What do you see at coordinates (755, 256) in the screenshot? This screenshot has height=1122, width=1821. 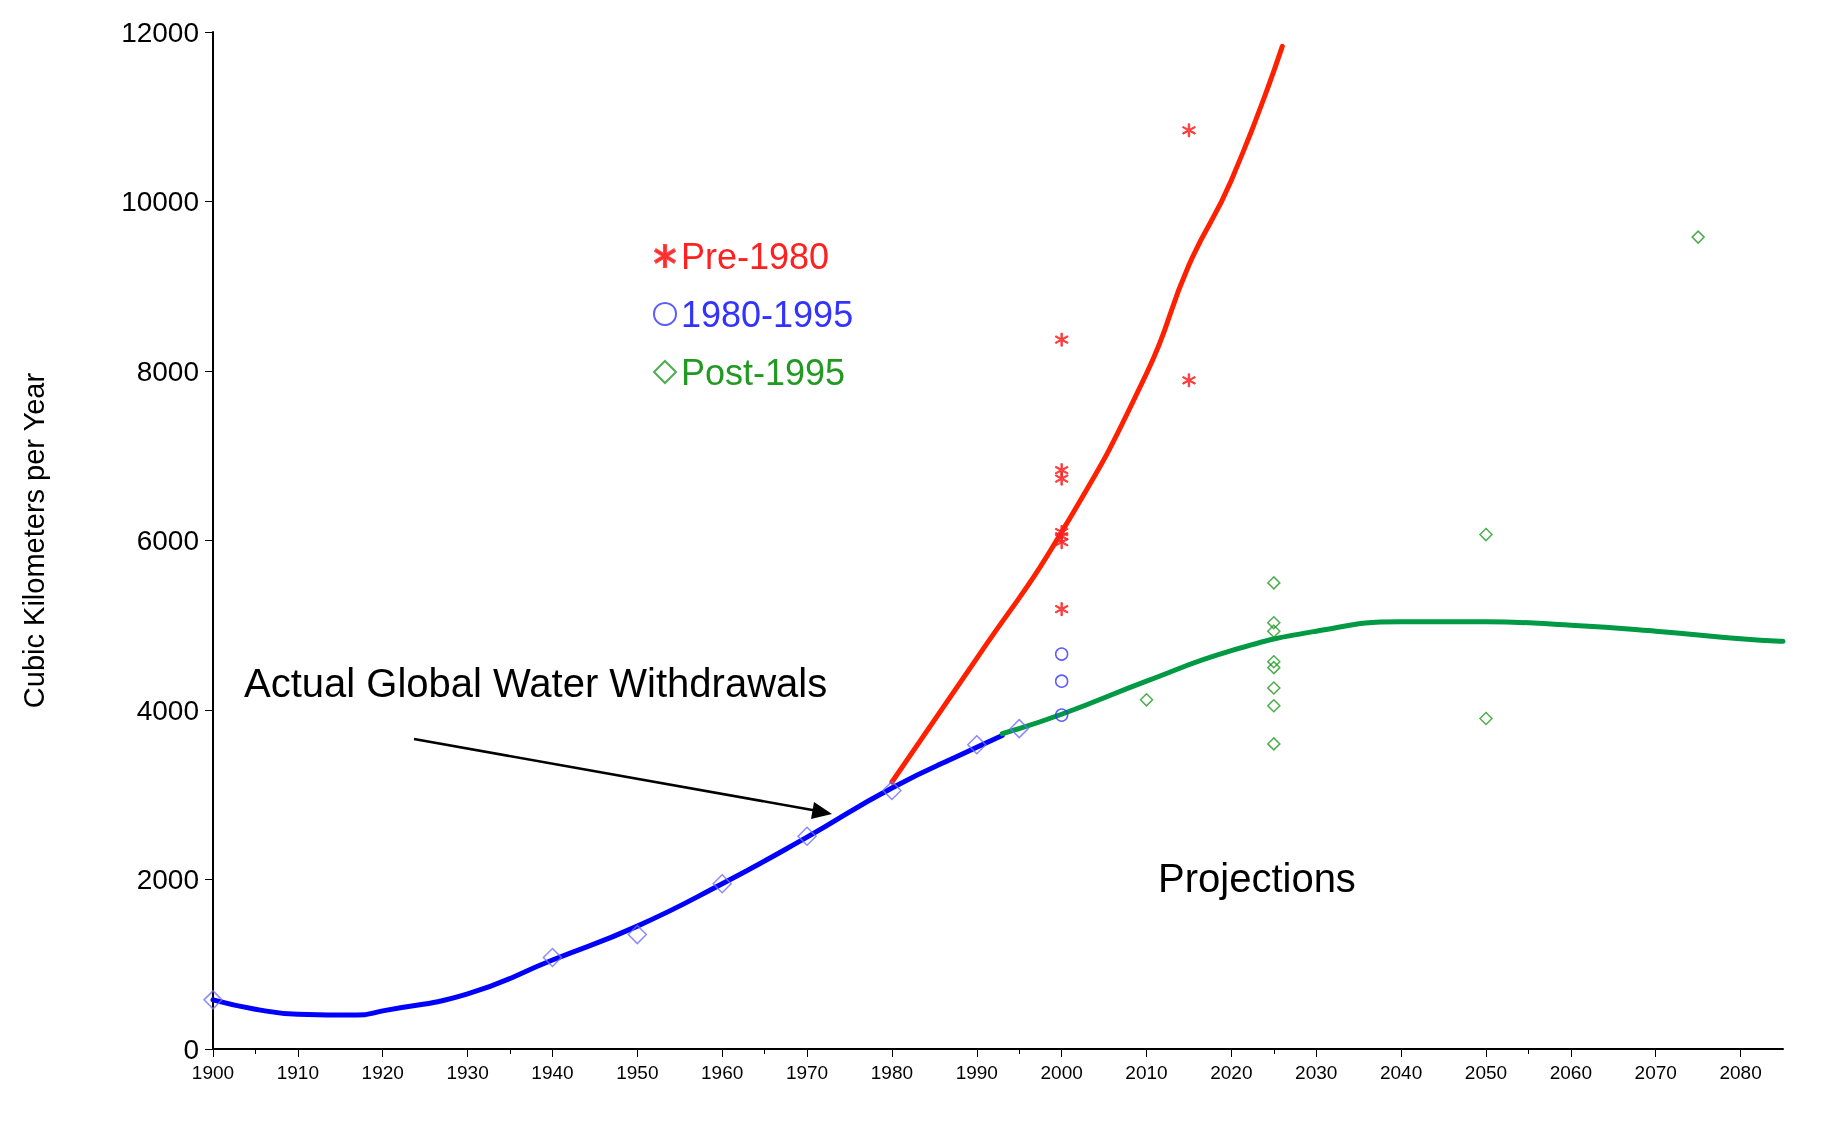 I see `legend-label: Pre-1980` at bounding box center [755, 256].